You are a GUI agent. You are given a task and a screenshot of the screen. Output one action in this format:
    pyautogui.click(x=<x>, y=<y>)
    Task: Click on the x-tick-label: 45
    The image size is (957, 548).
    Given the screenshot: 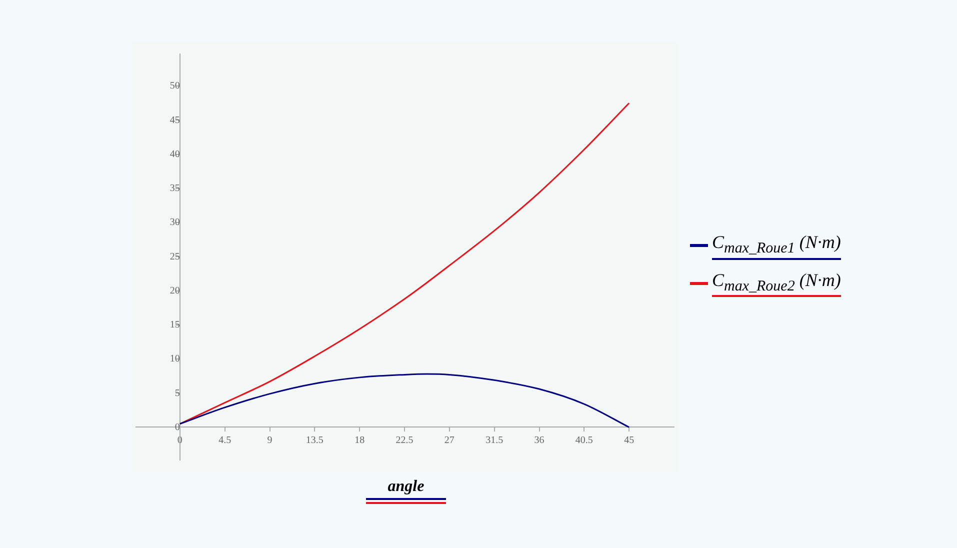 What is the action you would take?
    pyautogui.click(x=629, y=440)
    